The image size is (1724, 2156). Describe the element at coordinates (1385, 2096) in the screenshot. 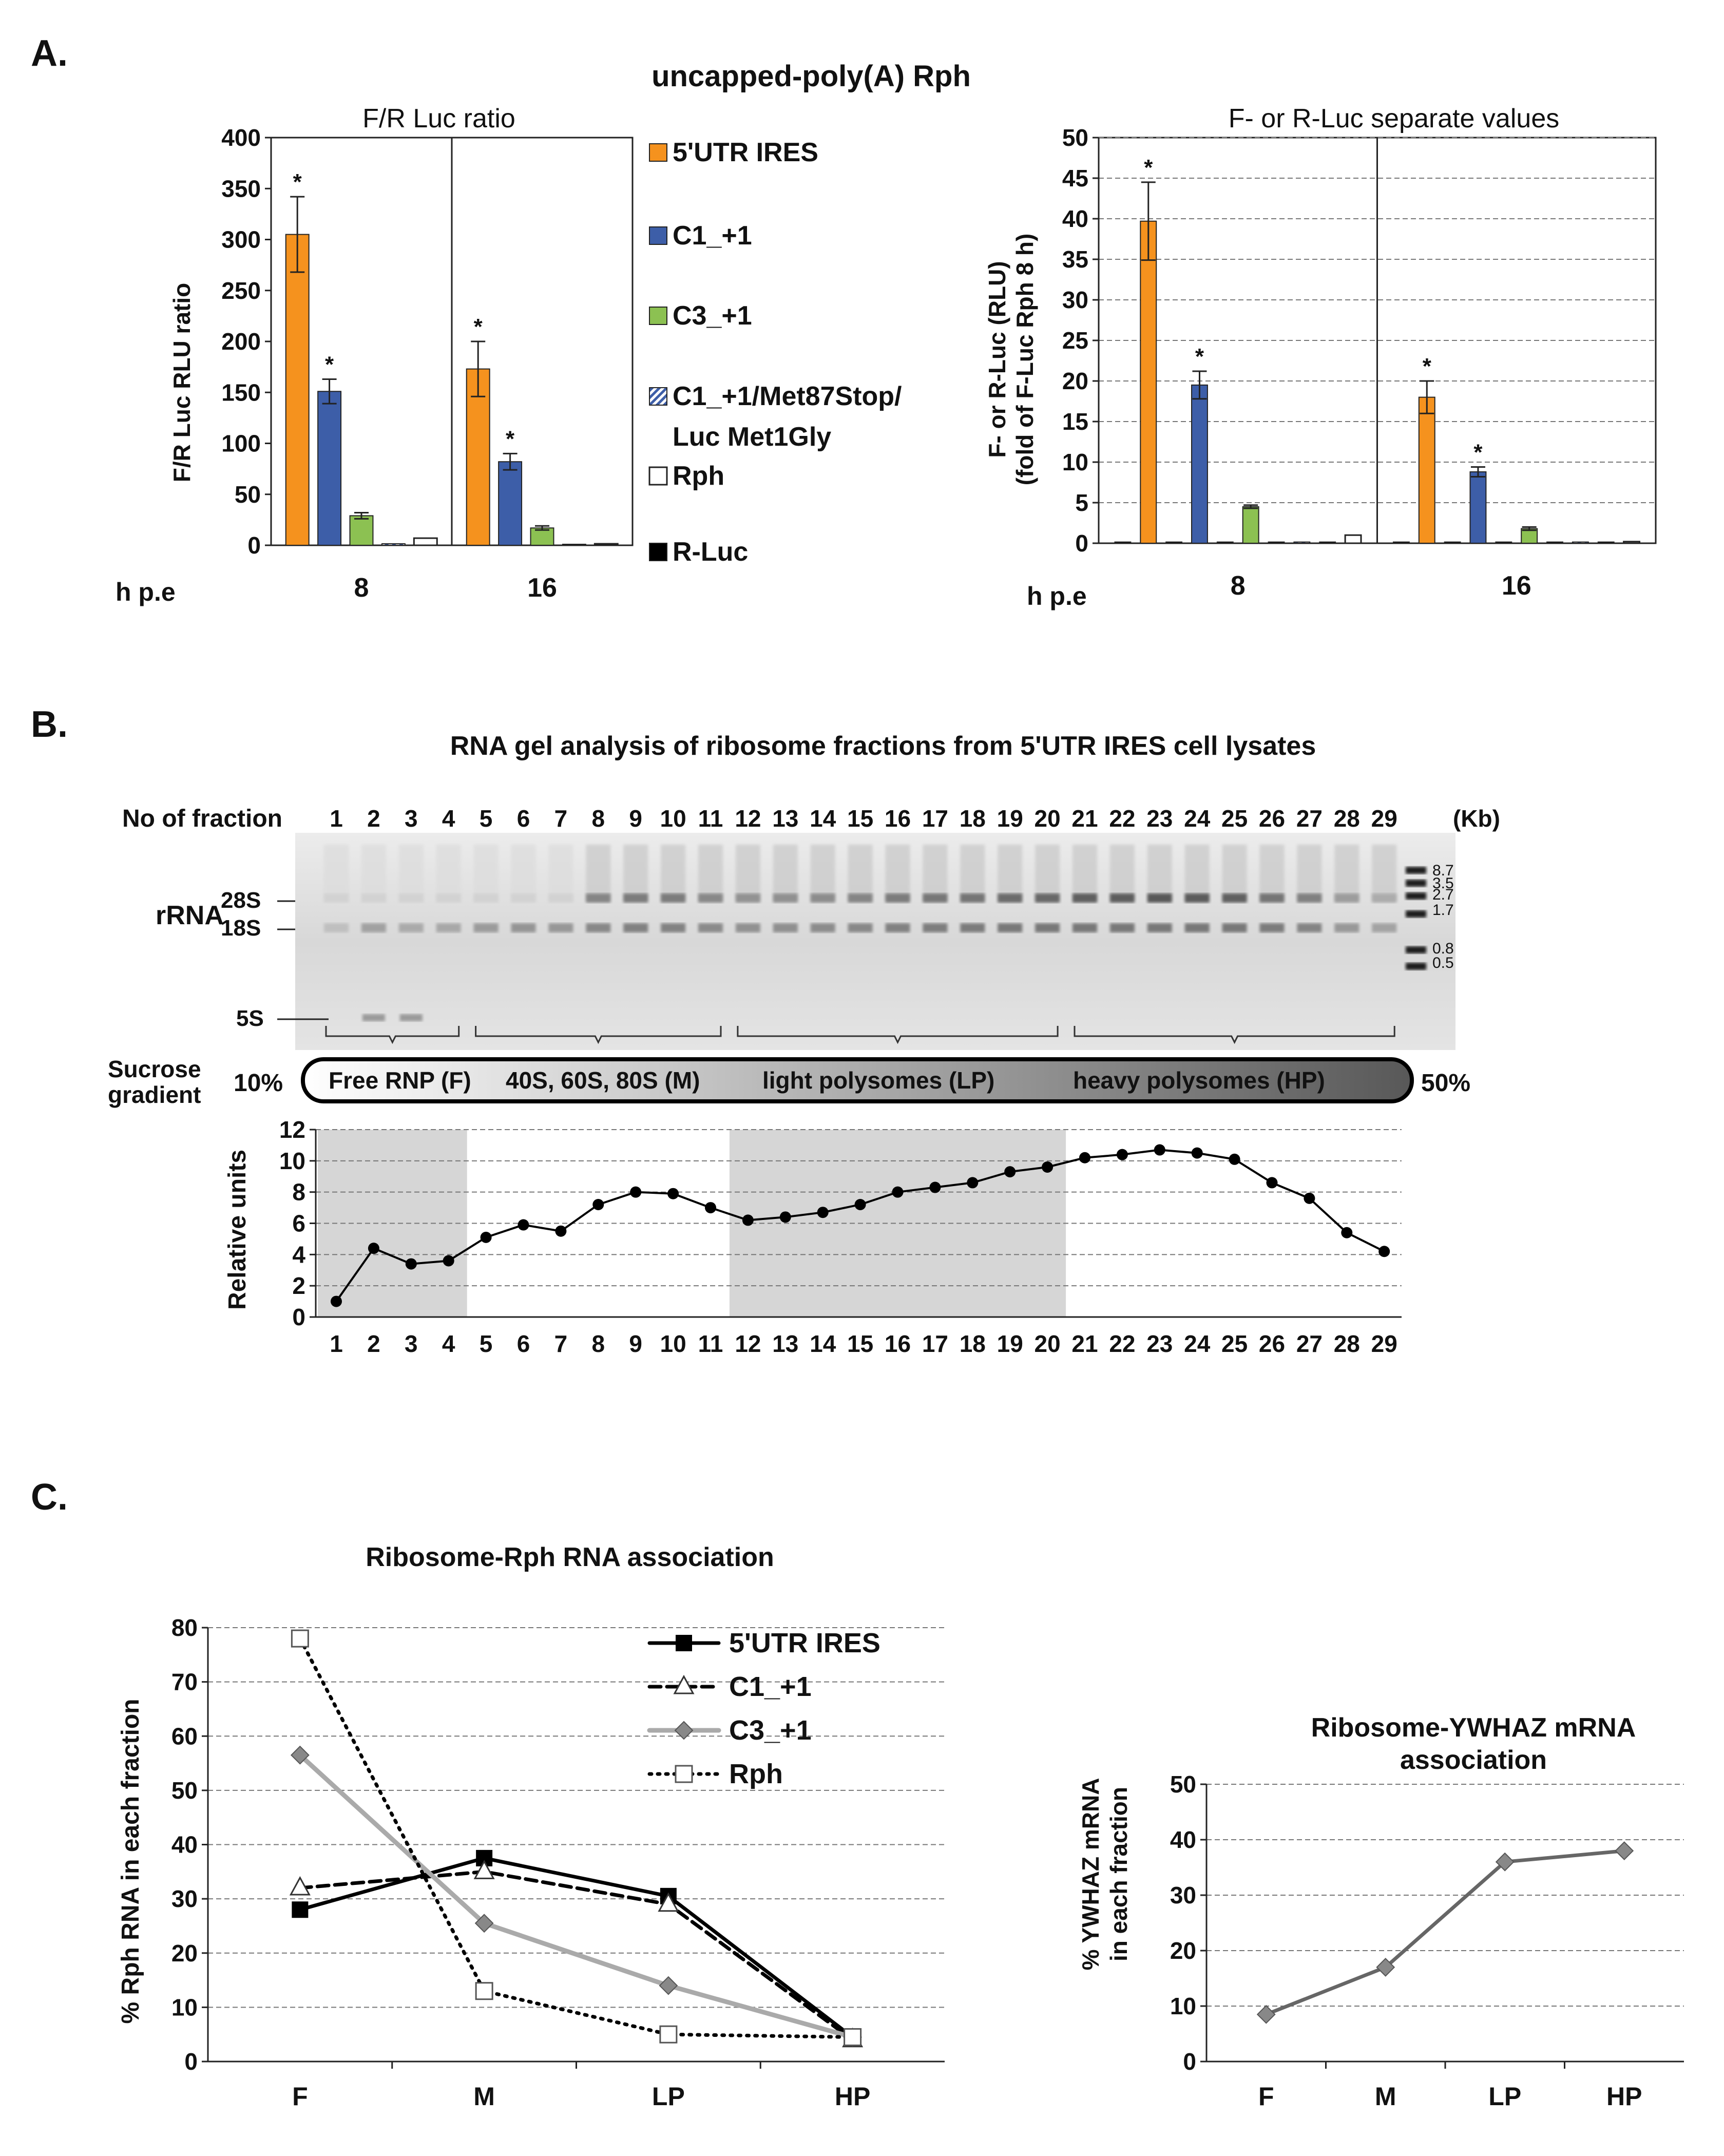

I see `c2-category-label: M` at that location.